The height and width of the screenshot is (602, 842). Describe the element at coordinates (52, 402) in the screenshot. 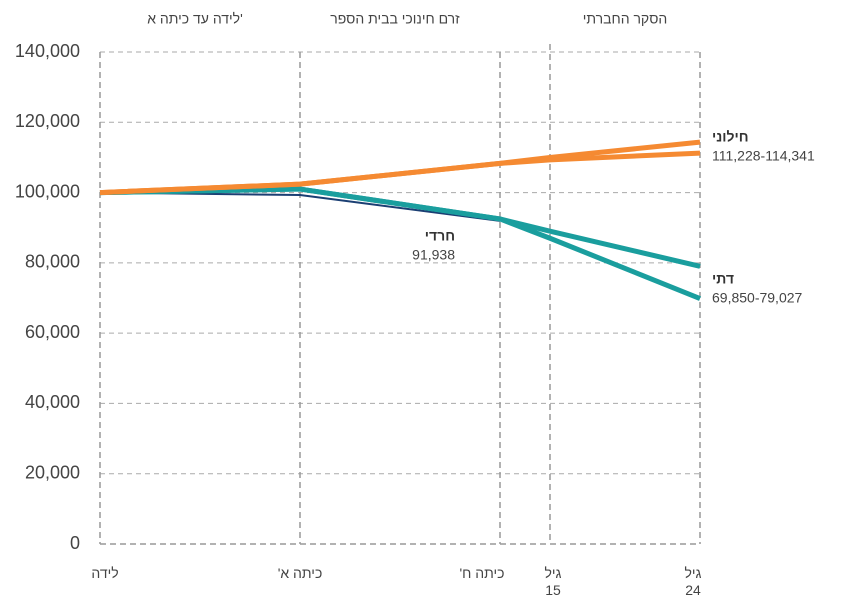

I see `y-tick-label: 40,000` at that location.